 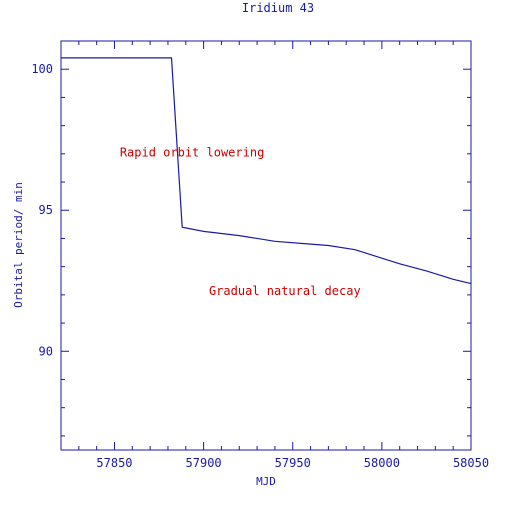 I want to click on y-tick-label: 90, so click(x=46, y=351).